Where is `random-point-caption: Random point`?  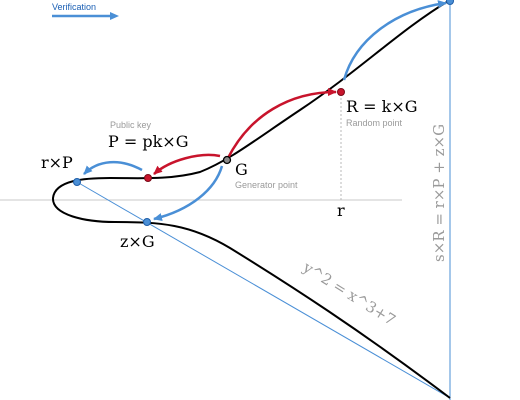
random-point-caption: Random point is located at coordinates (374, 123).